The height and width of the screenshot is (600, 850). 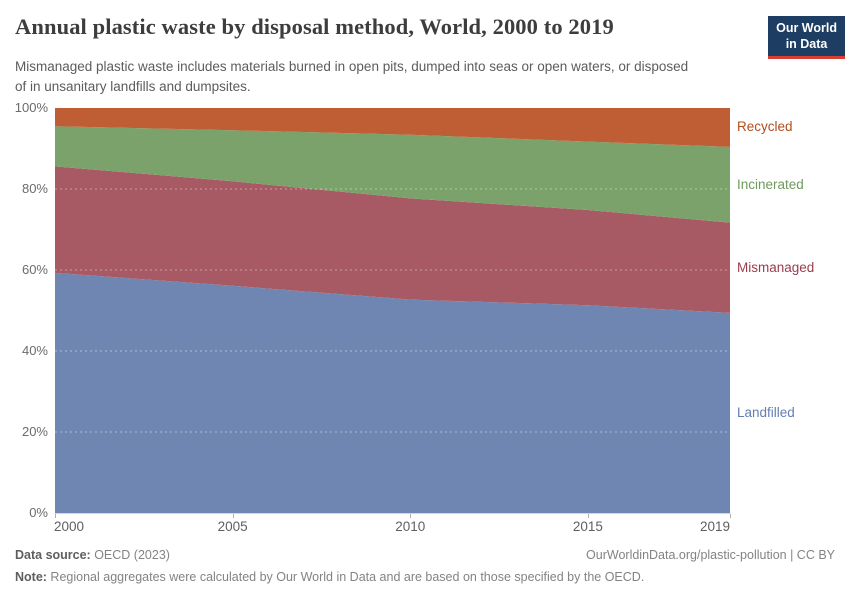 I want to click on y-tick-label-20: 20%, so click(x=34, y=431).